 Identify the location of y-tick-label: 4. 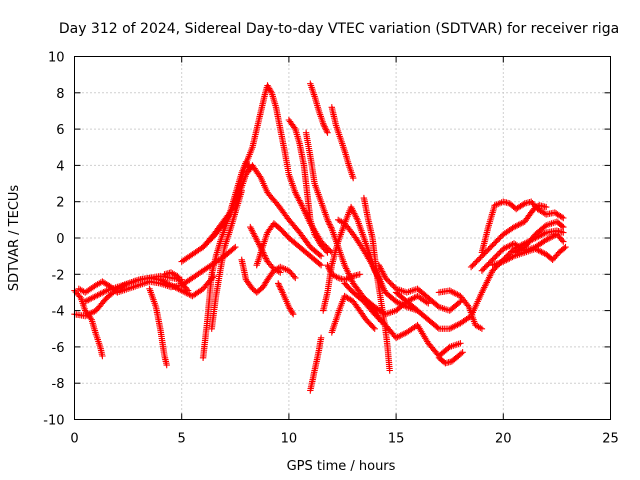
(60, 166).